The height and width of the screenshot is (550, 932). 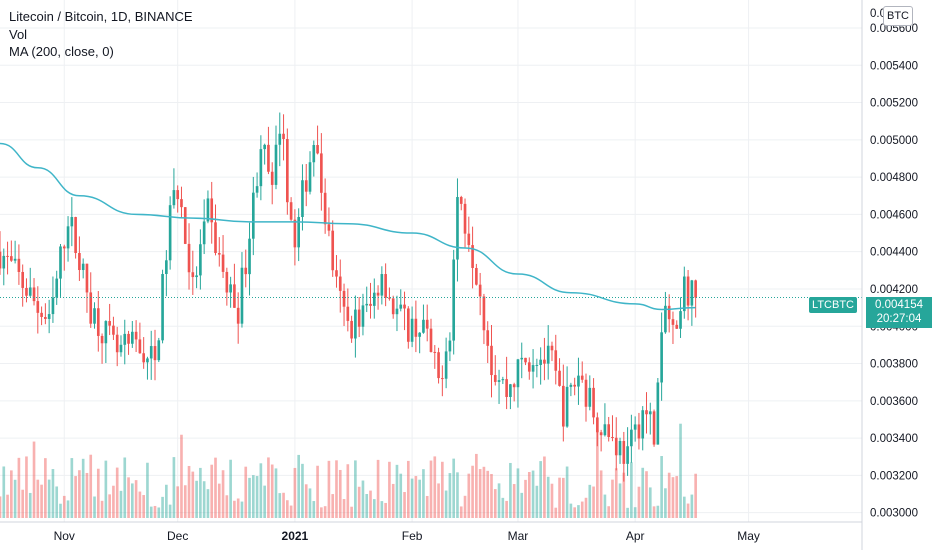 I want to click on y-tick-label: 0.005200, so click(x=894, y=104).